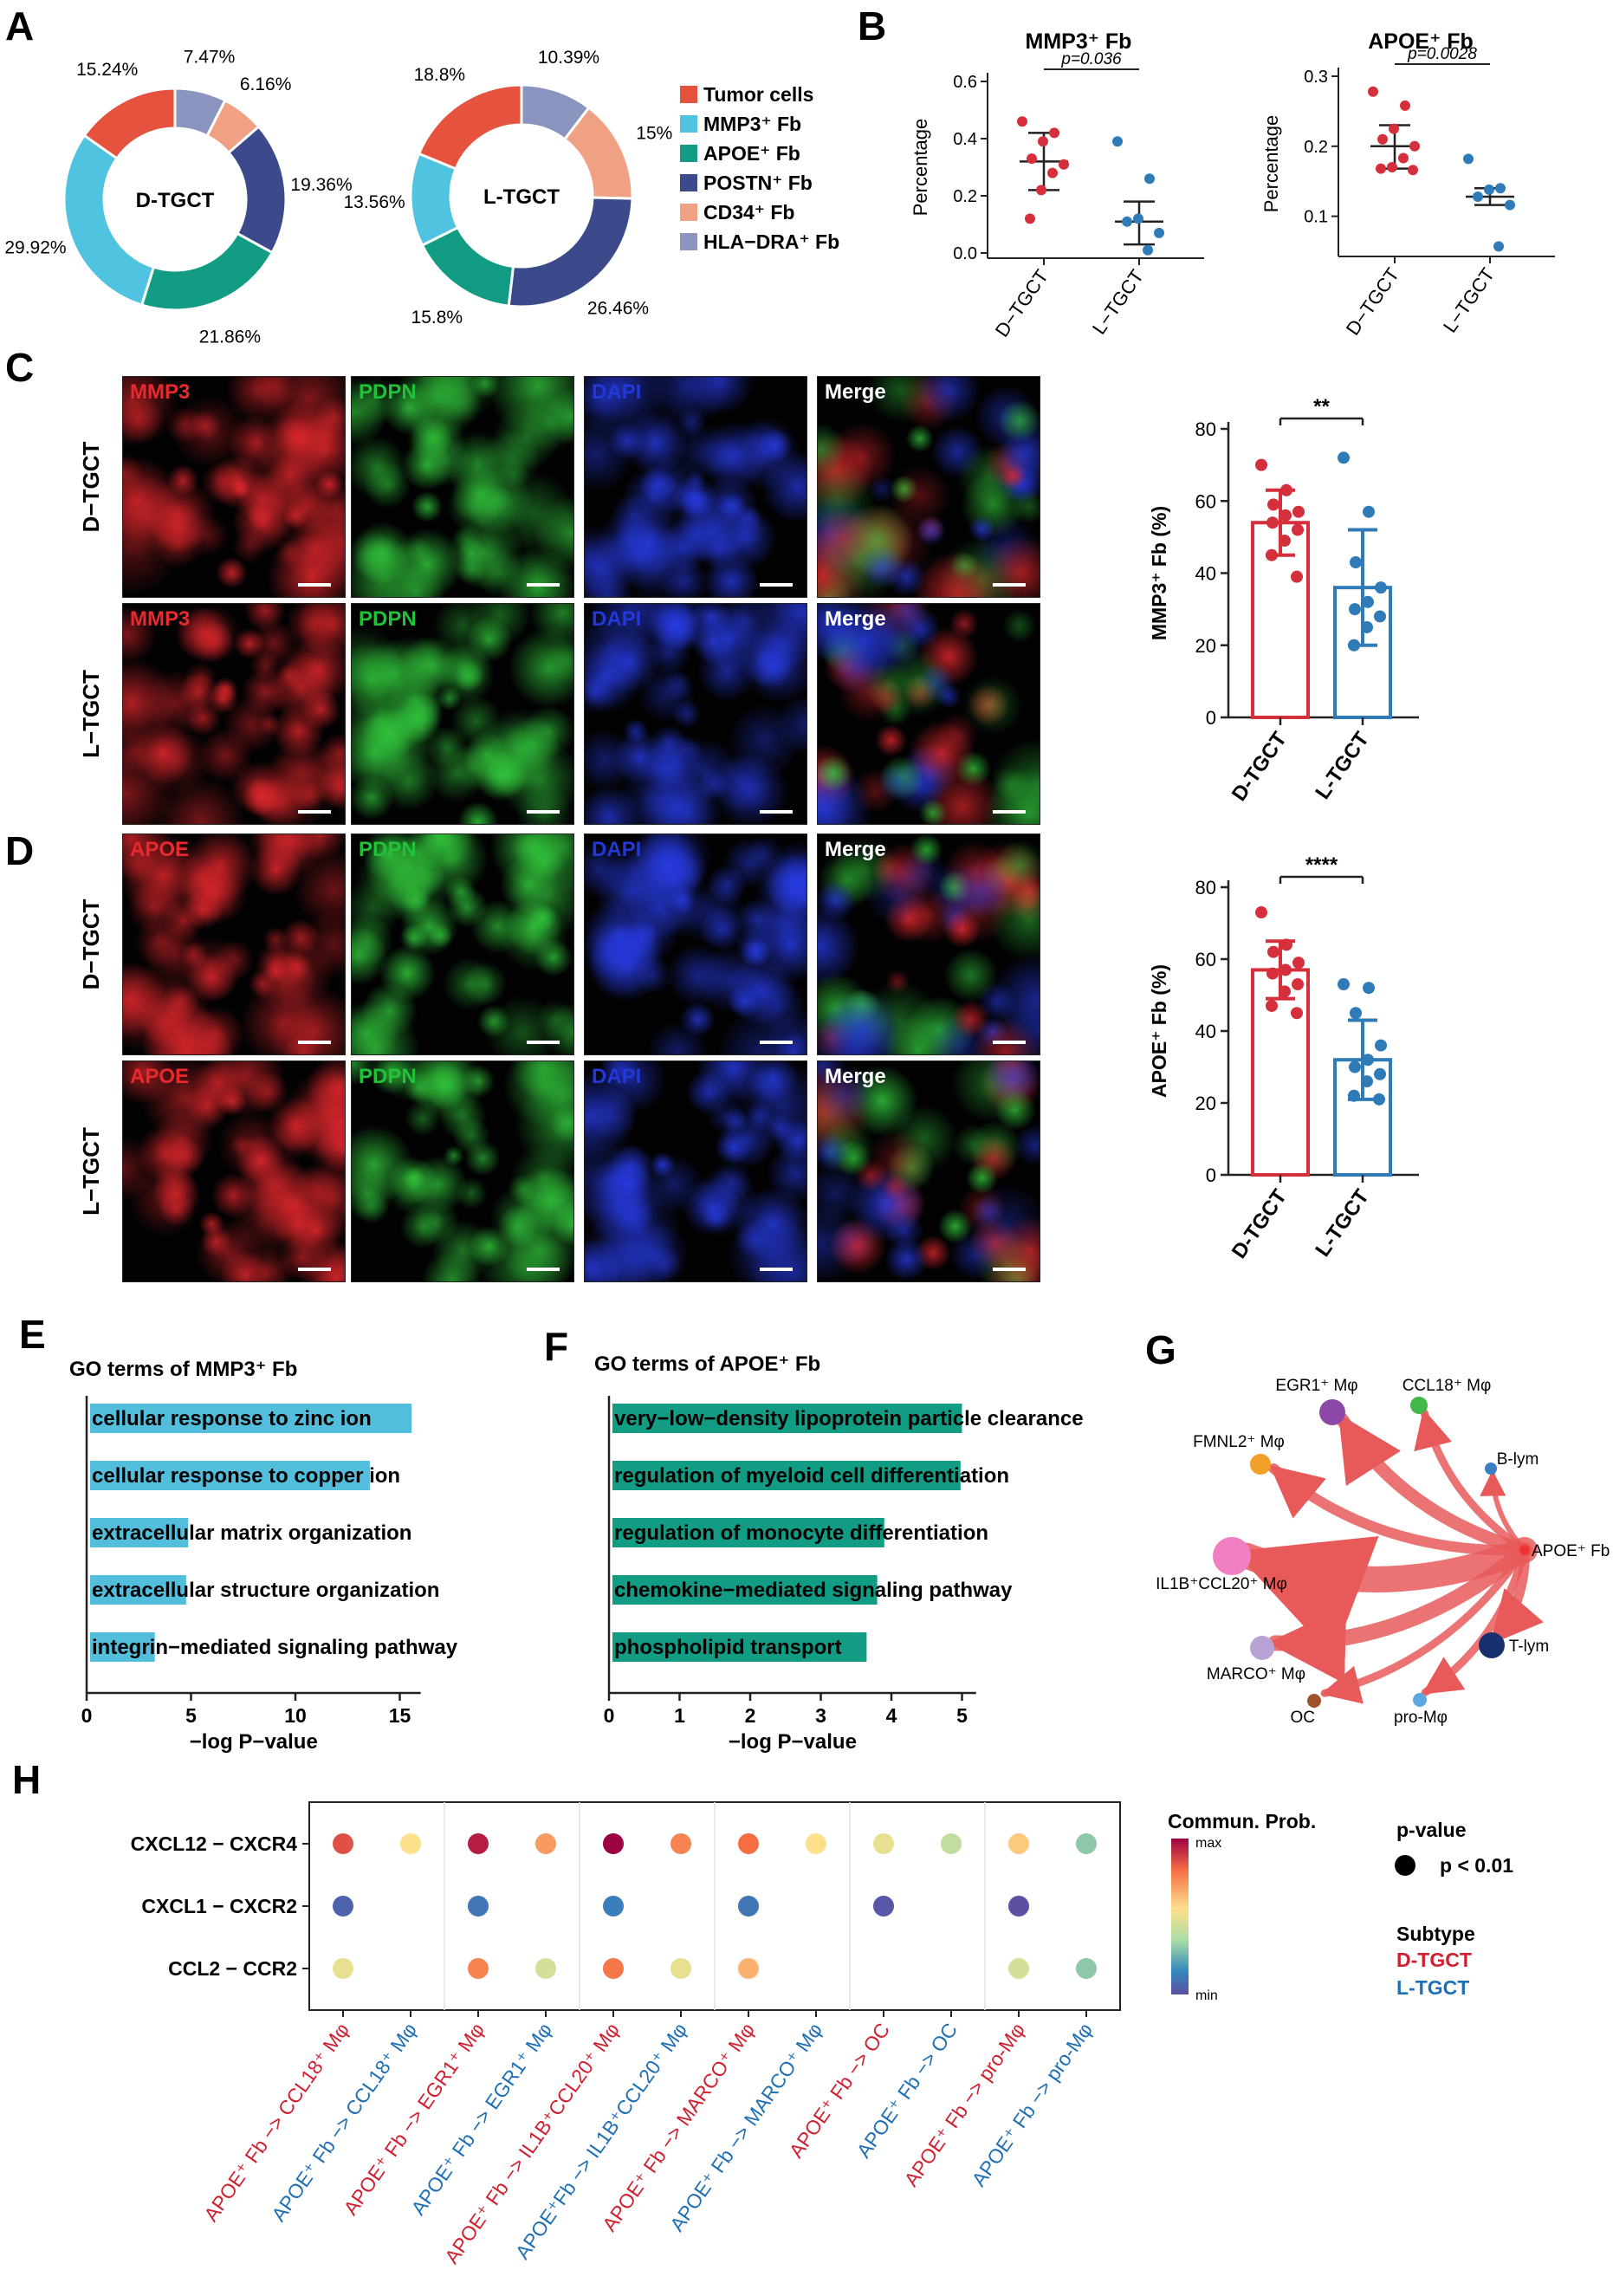 Image resolution: width=1613 pixels, height=2296 pixels. What do you see at coordinates (1205, 646) in the screenshot?
I see `y-tick-label: 20` at bounding box center [1205, 646].